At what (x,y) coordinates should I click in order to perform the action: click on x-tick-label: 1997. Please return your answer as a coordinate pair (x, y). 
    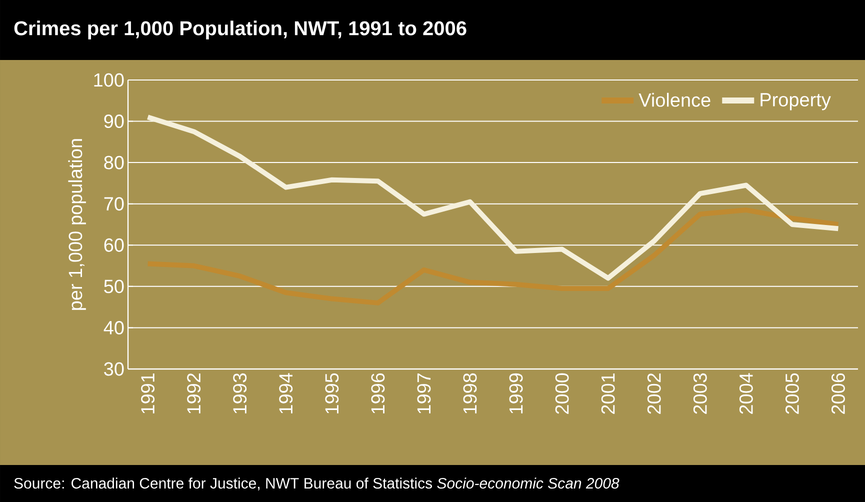
    Looking at the image, I should click on (424, 393).